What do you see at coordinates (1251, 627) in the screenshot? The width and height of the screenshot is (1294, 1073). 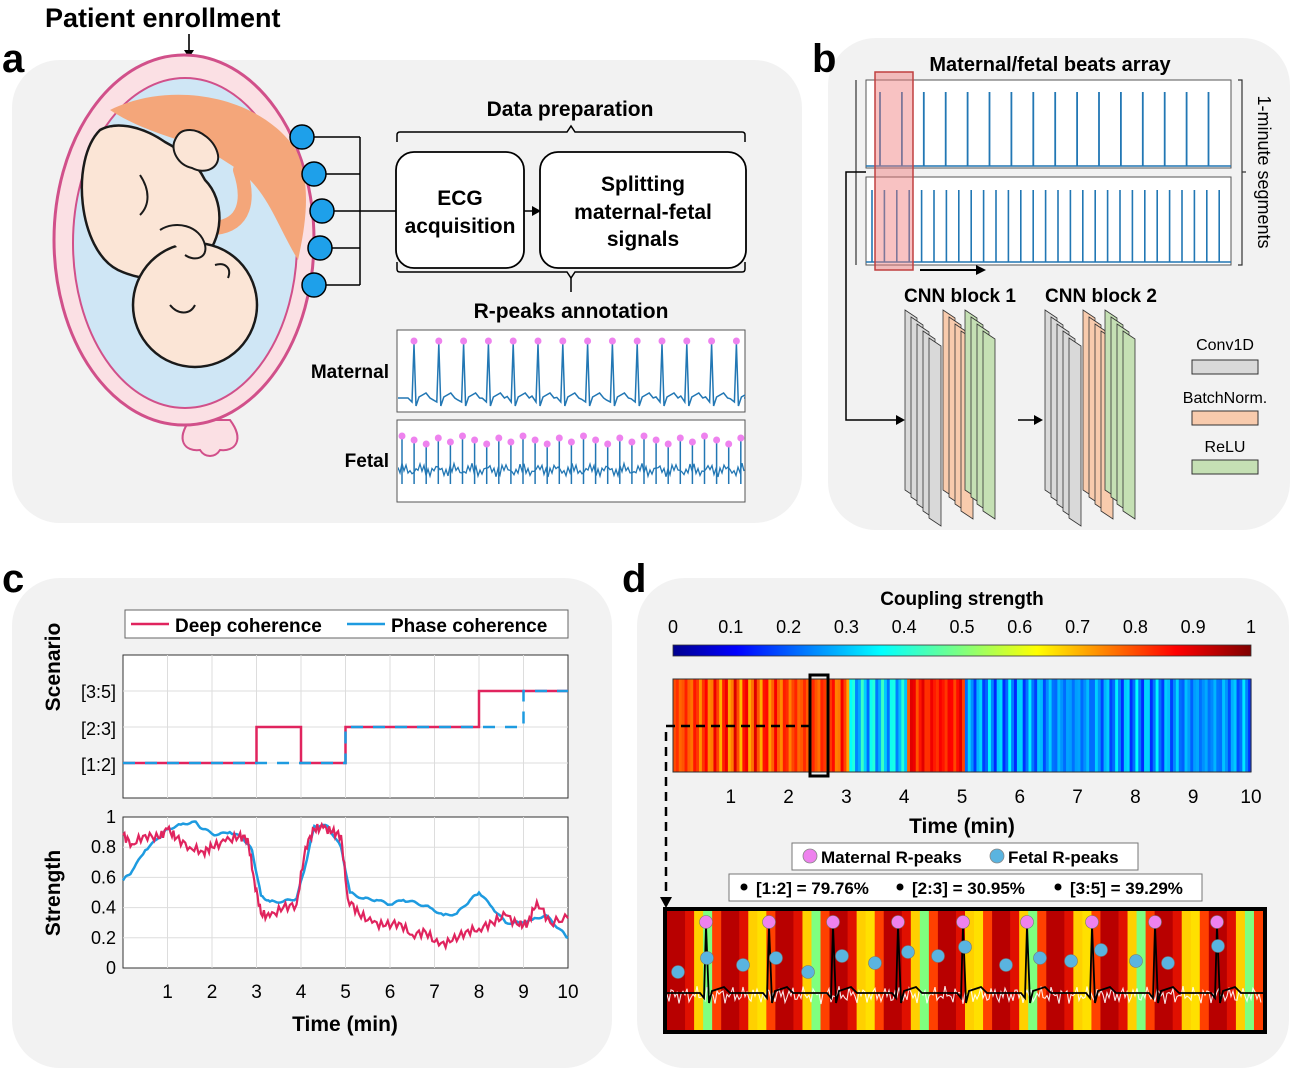 I see `colorbar-tick-label: 1` at bounding box center [1251, 627].